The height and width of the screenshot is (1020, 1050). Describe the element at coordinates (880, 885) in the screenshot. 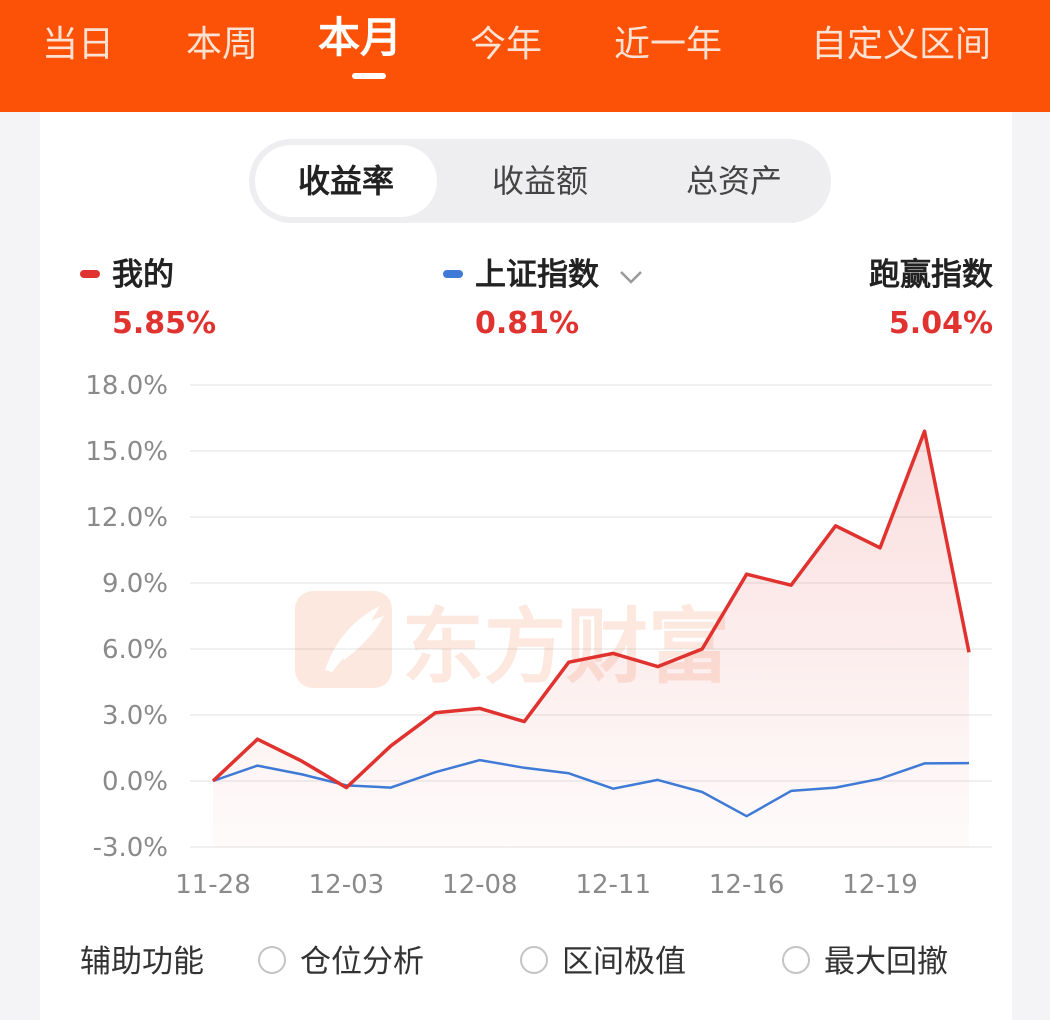

I see `x-tick-label: 12-19` at that location.